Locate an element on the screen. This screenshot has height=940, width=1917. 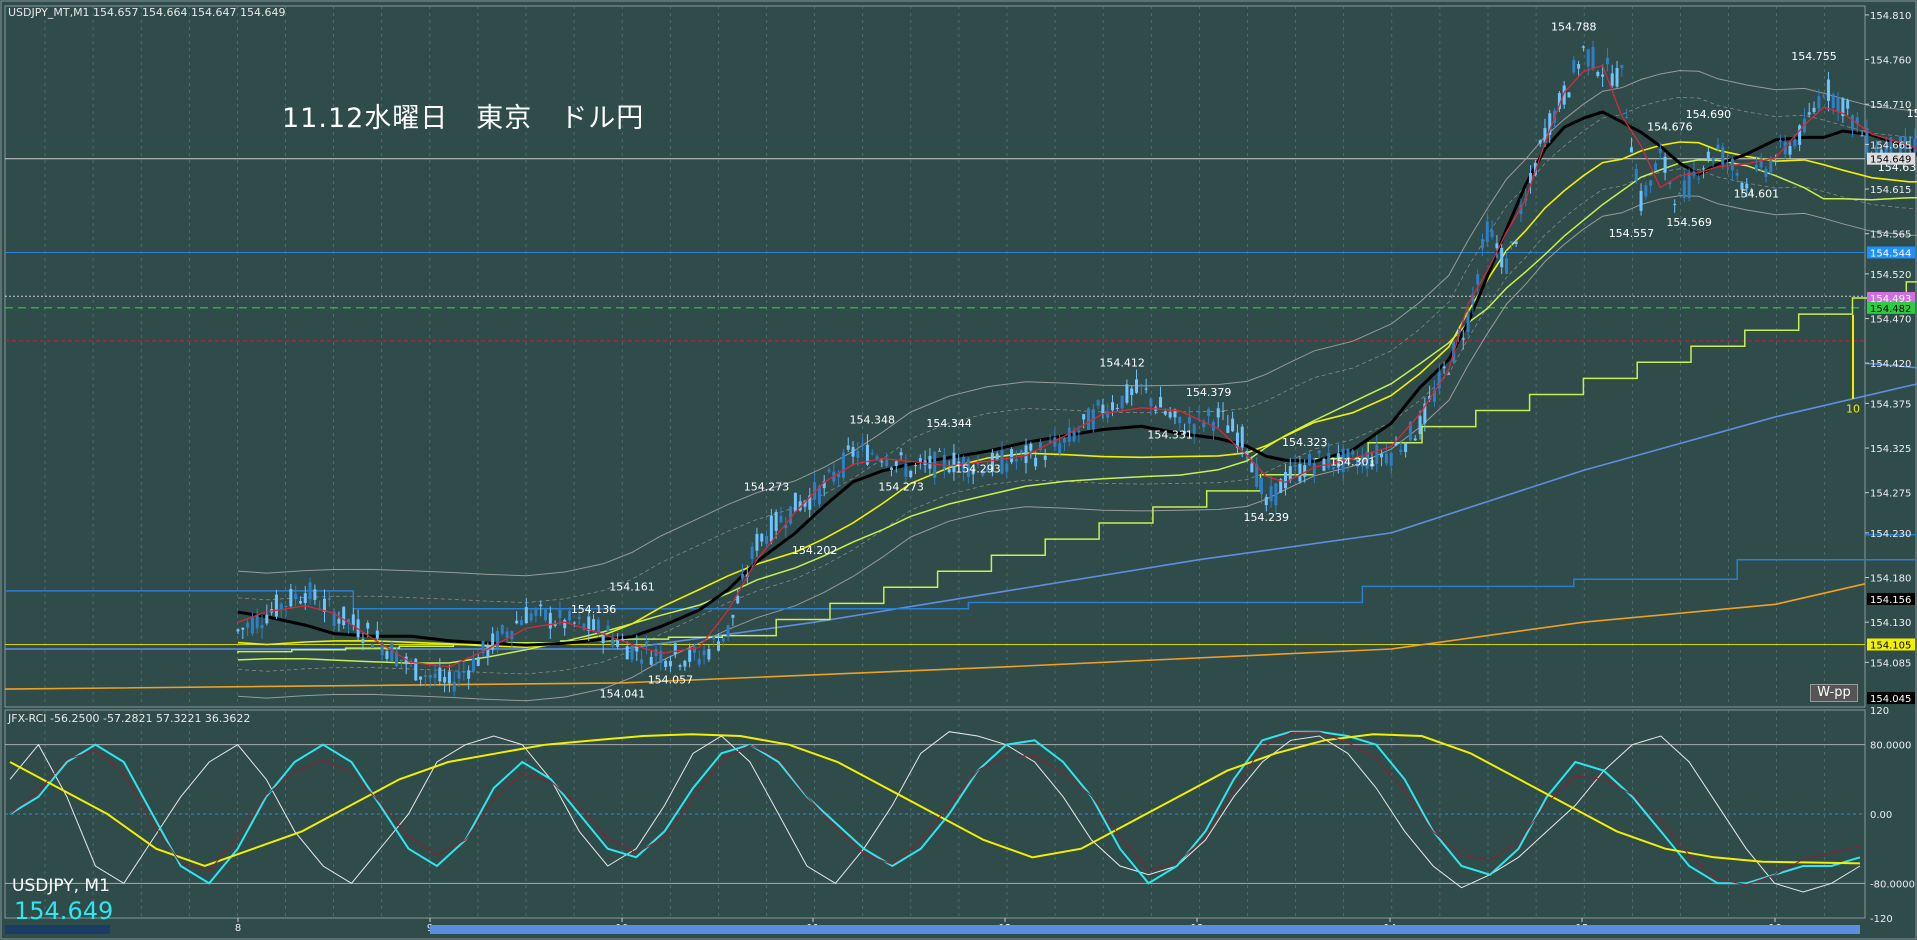
price-annotation: 154.348 is located at coordinates (873, 419).